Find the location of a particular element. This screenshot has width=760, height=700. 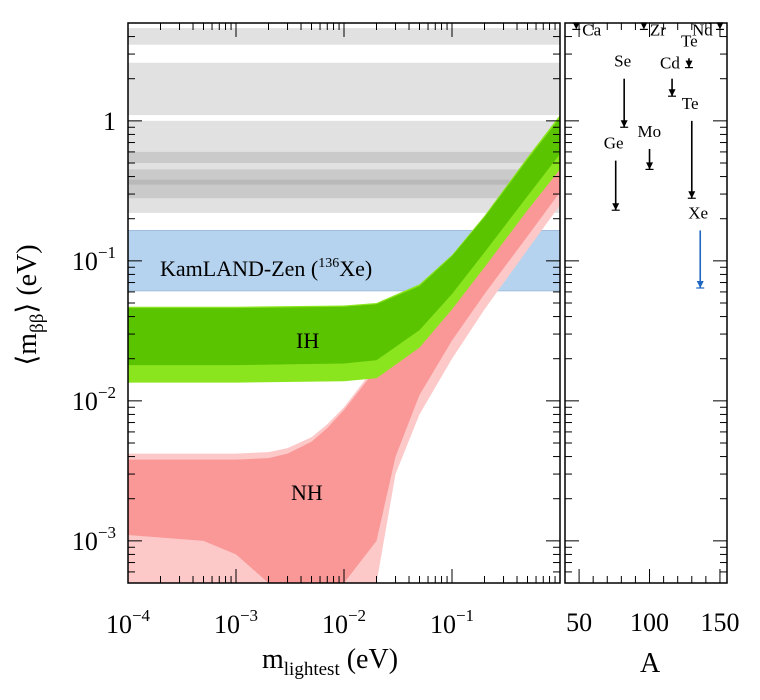

y-tick-label: 10⁻³ is located at coordinates (94, 539).